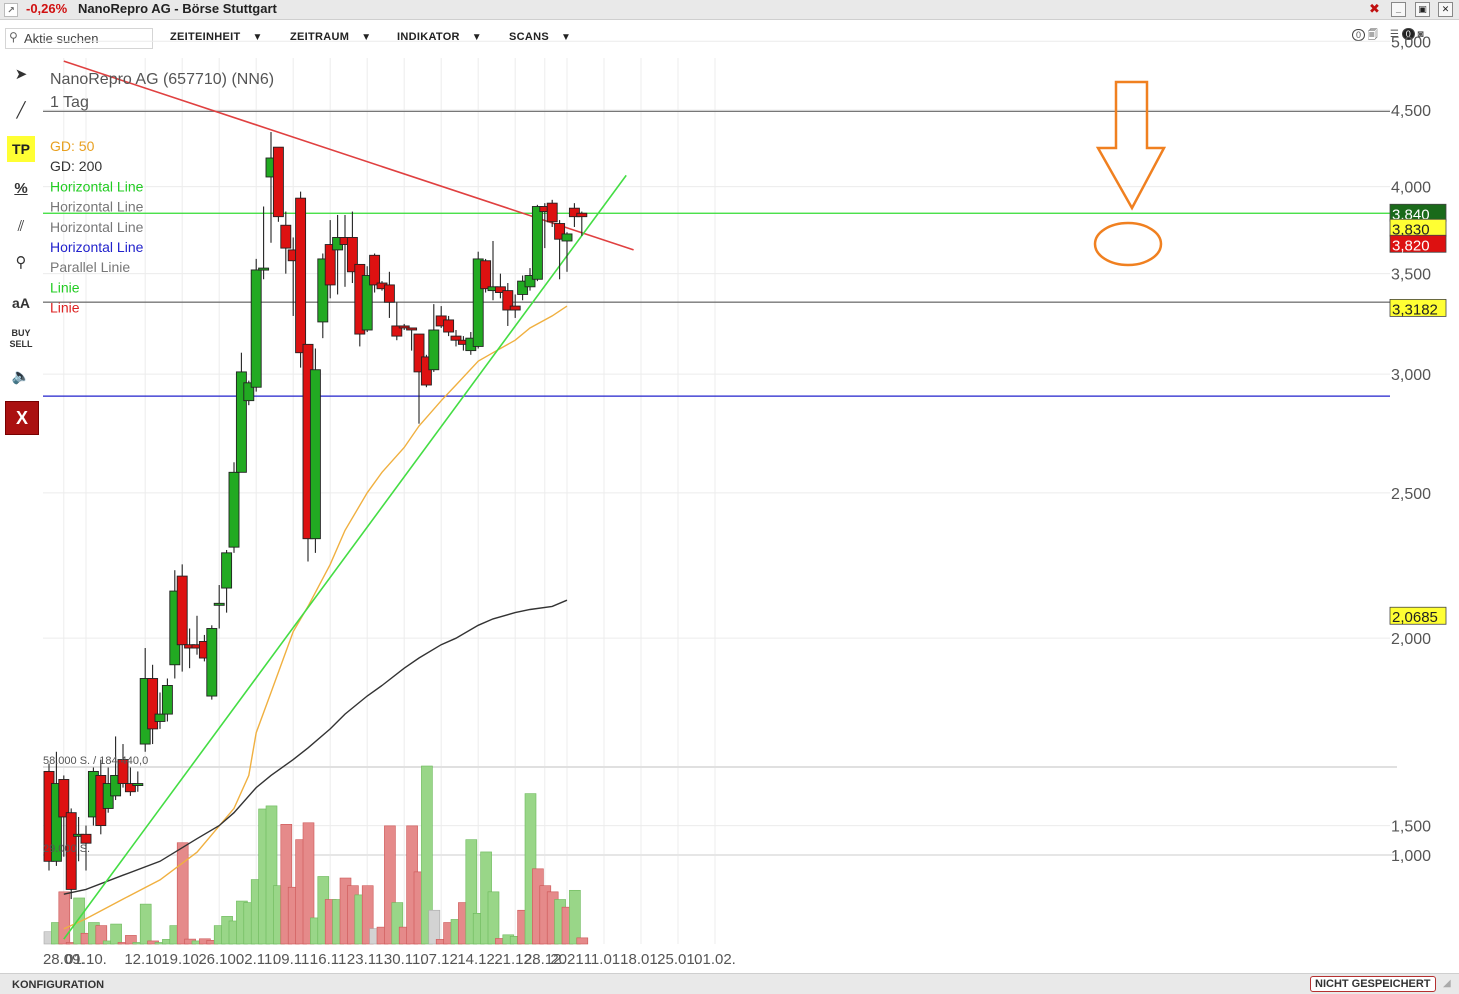 The image size is (1459, 994). Describe the element at coordinates (21, 263) in the screenshot. I see `zoom-tool: ⚲` at that location.